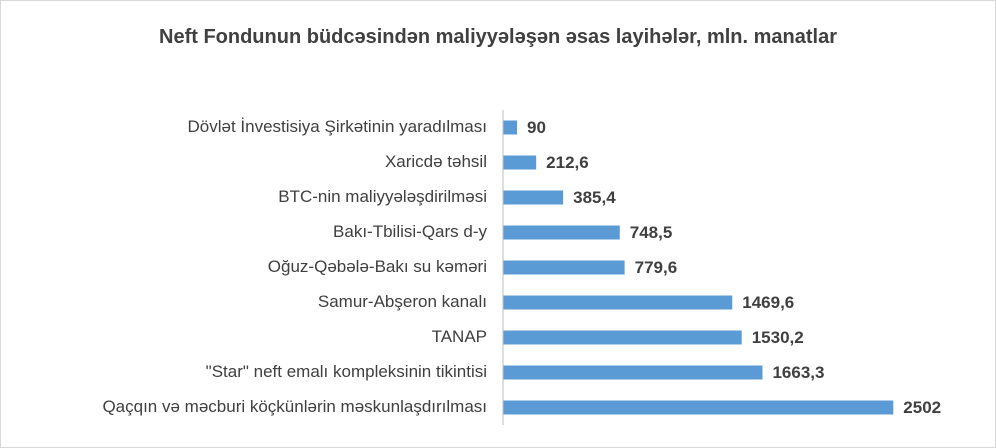  Describe the element at coordinates (768, 302) in the screenshot. I see `data-label: 1469,6` at that location.